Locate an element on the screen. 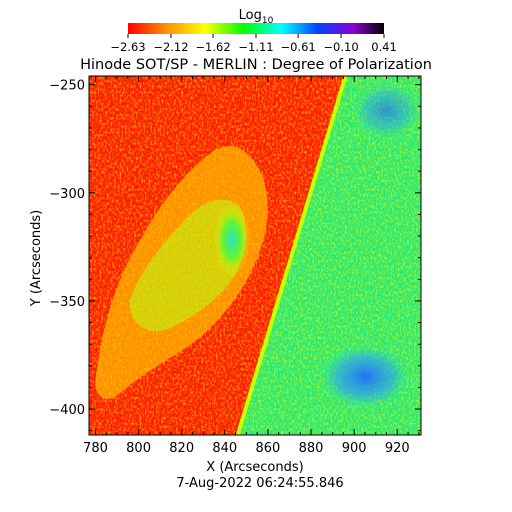 The image size is (512, 512). x-tick-label: 860 is located at coordinates (268, 448).